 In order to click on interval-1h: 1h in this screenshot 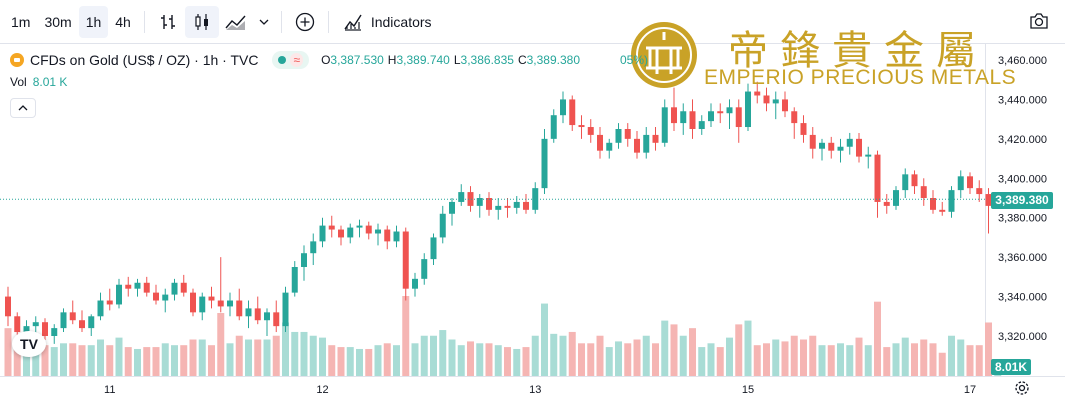, I will do `click(93, 21)`.